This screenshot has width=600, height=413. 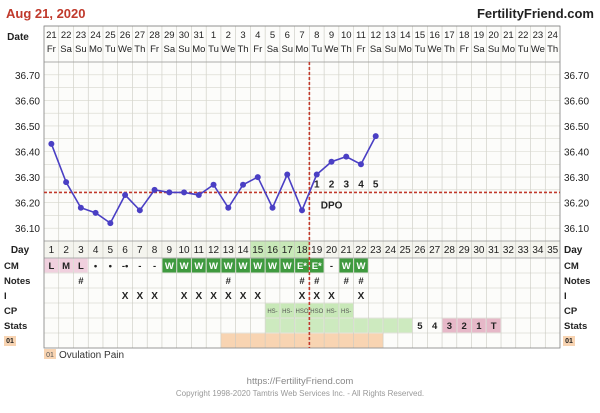 What do you see at coordinates (229, 250) in the screenshot?
I see `cycle-day-label: 13` at bounding box center [229, 250].